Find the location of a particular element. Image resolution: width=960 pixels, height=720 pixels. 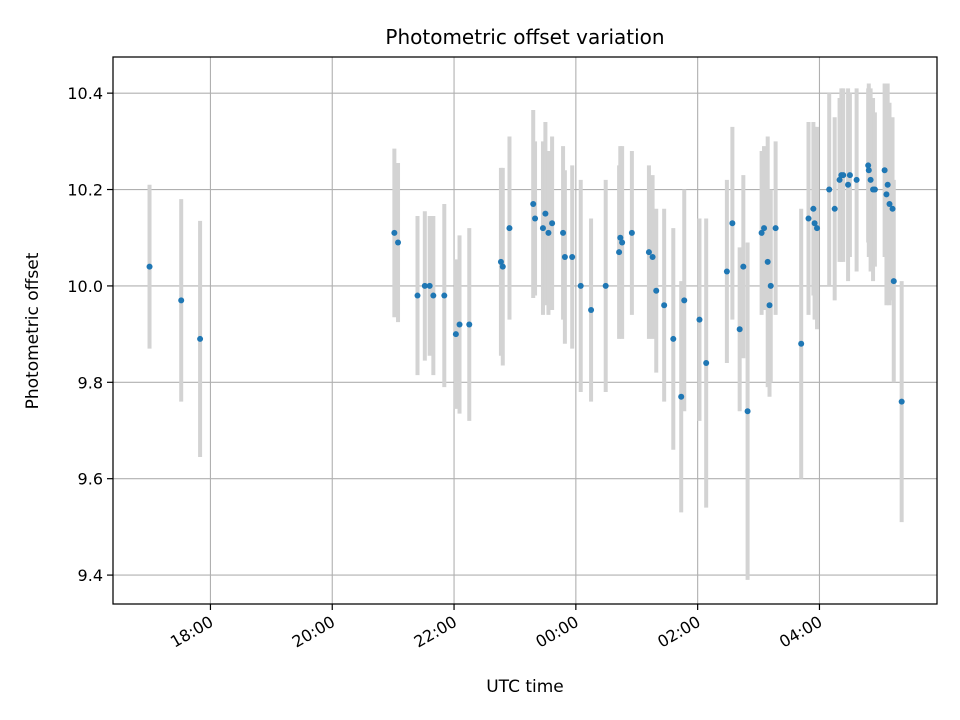

y-tick-label: 9.6 is located at coordinates (90, 479).